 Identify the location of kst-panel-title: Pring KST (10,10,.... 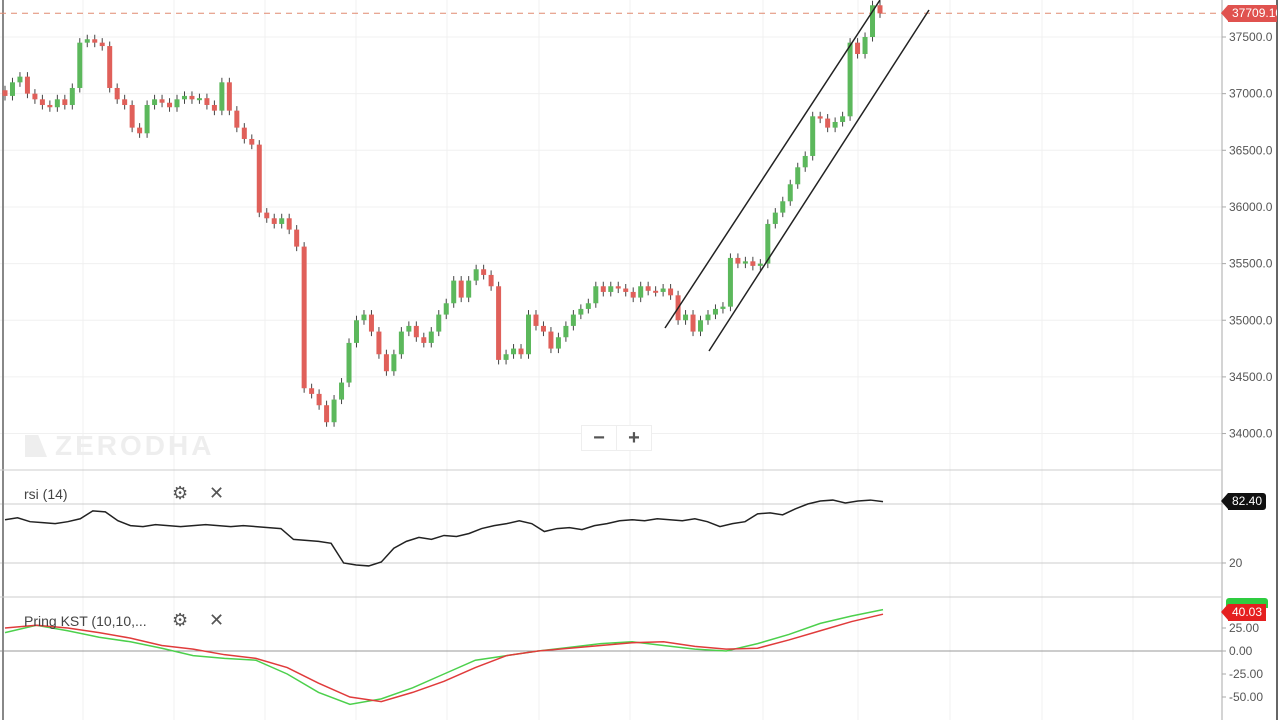
(85, 621).